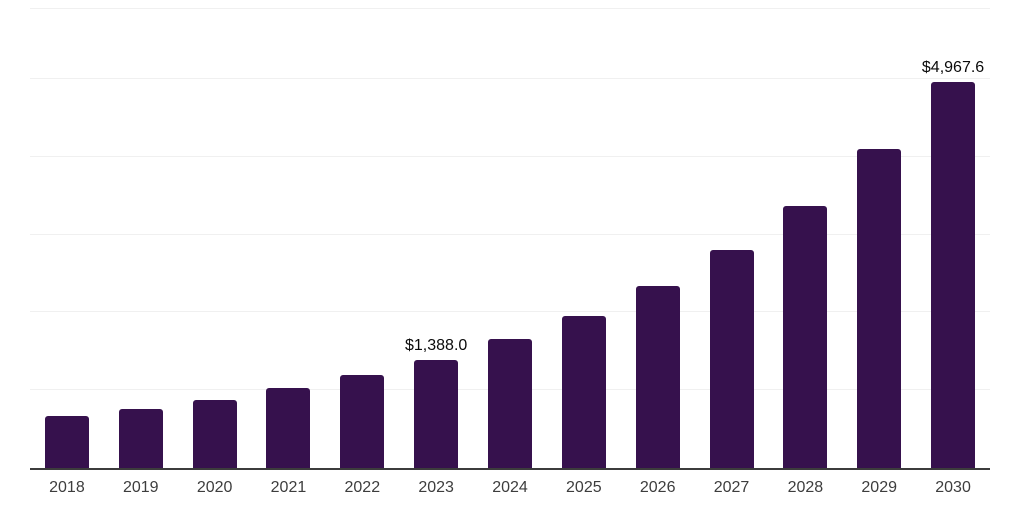 The image size is (1024, 512). What do you see at coordinates (953, 263) in the screenshot?
I see `bar-2030: $4,967.6` at bounding box center [953, 263].